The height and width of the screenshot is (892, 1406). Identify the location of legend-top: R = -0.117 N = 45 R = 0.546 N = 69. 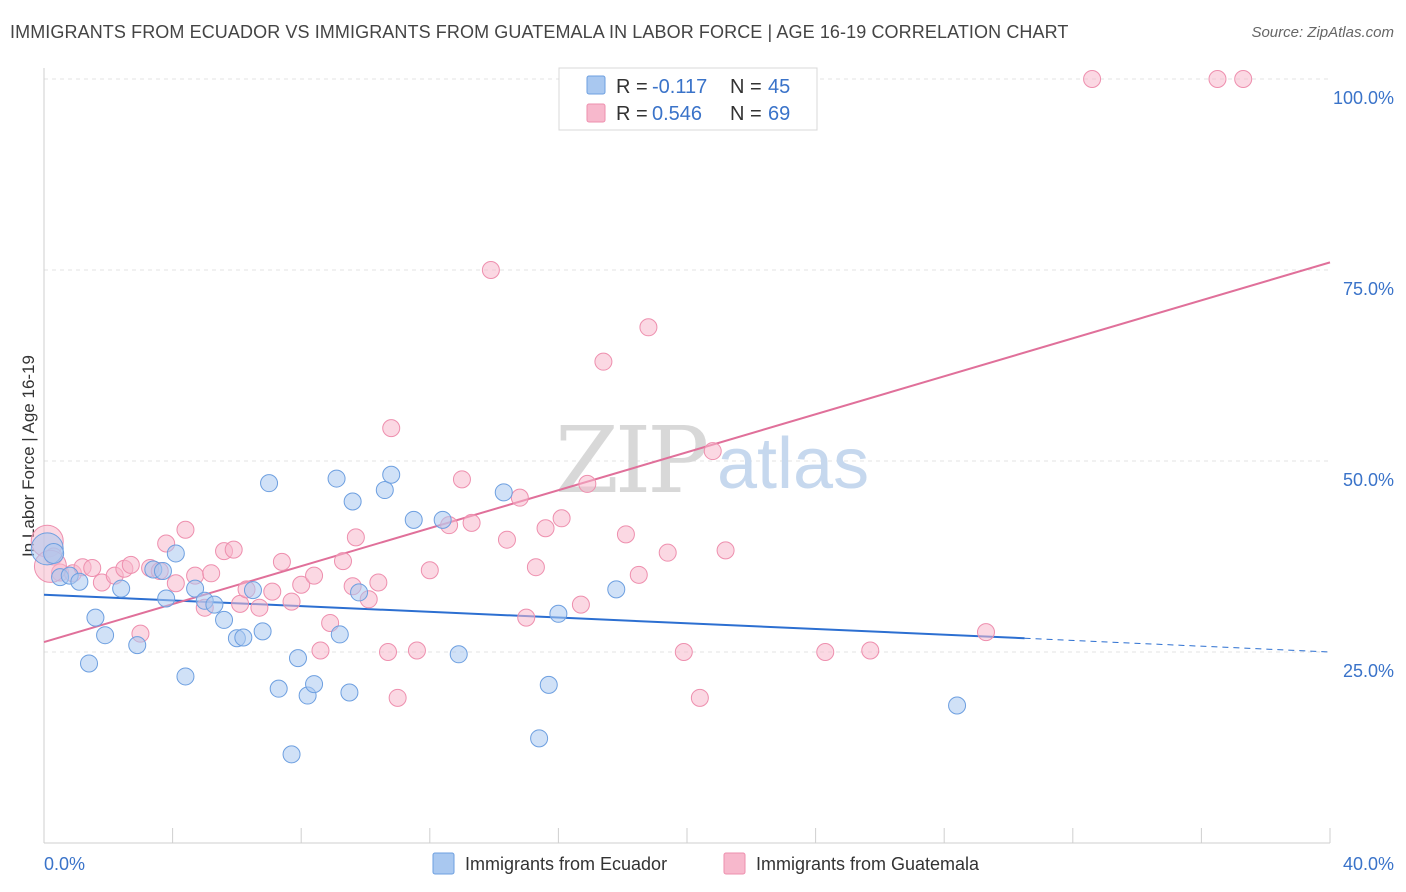
(688, 99).